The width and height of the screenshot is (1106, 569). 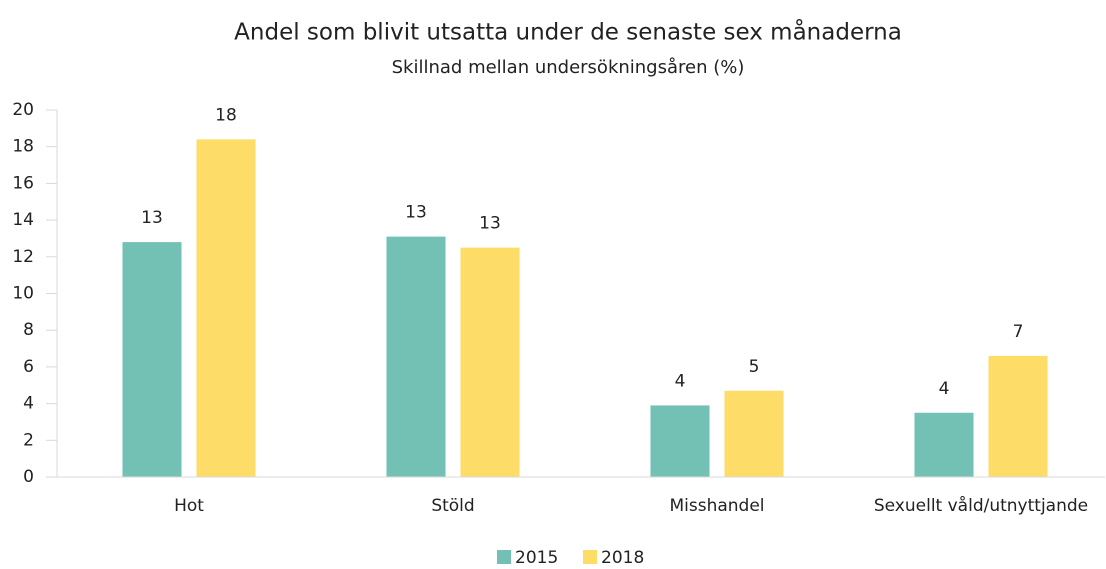 I want to click on chart-subtitle: Skillnad mellan undersökningsåren (%), so click(x=568, y=67).